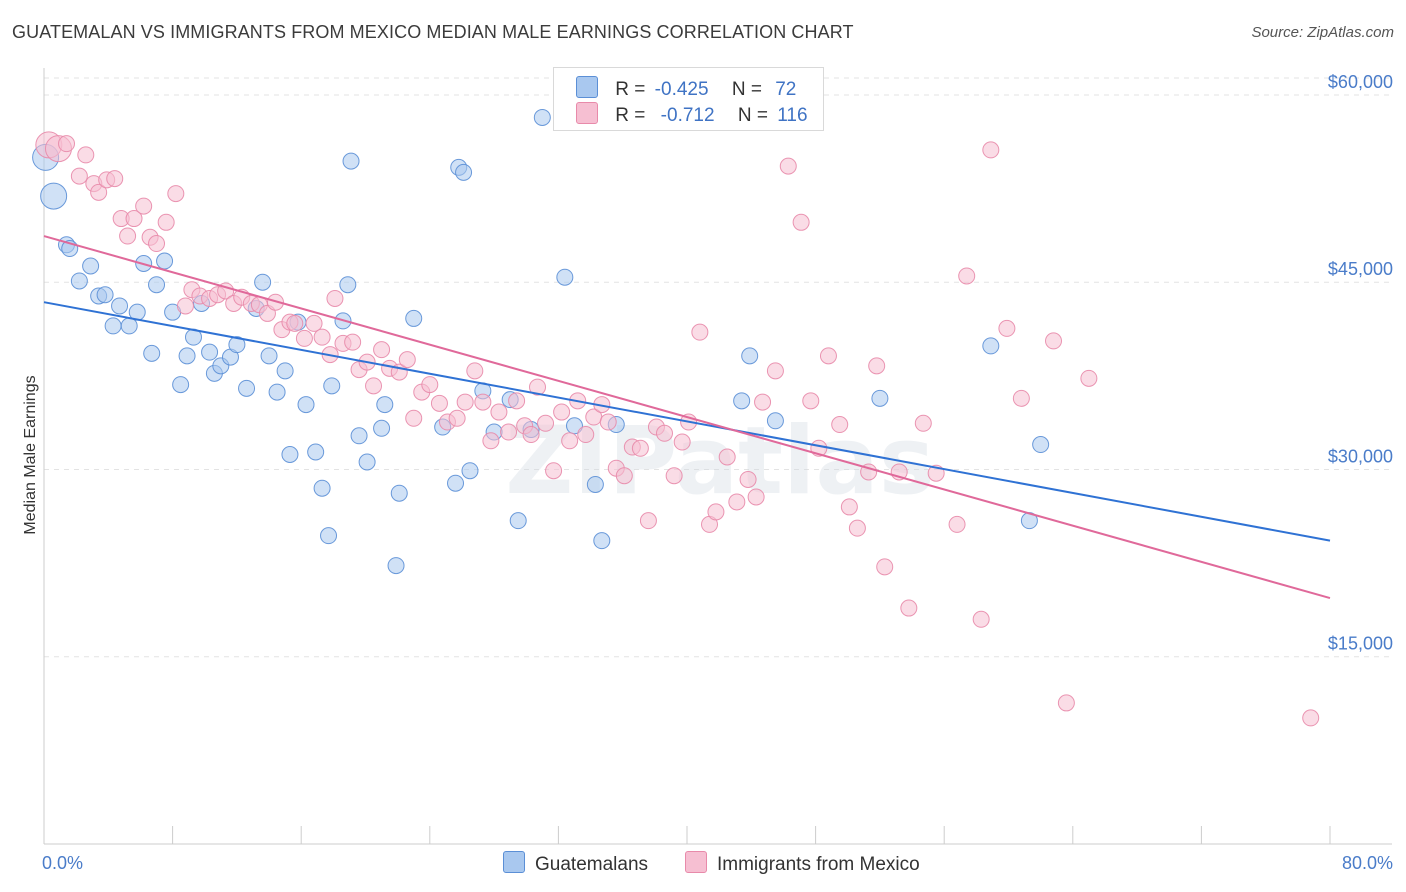 Image resolution: width=1406 pixels, height=892 pixels. Describe the element at coordinates (1360, 456) in the screenshot. I see `y-tick-label: $30,000` at that location.